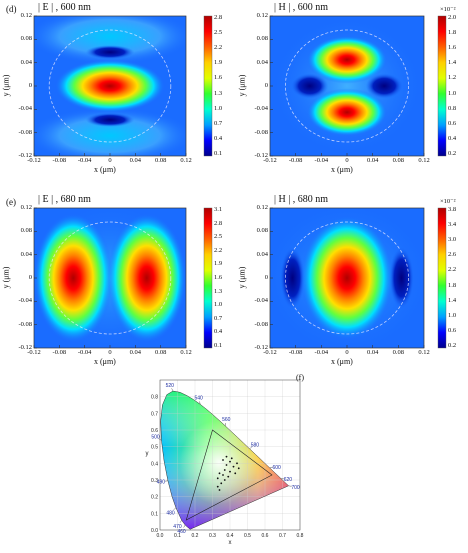 The width and height of the screenshot is (468, 553). What do you see at coordinates (230, 543) in the screenshot?
I see `x-axis-label: x` at bounding box center [230, 543].